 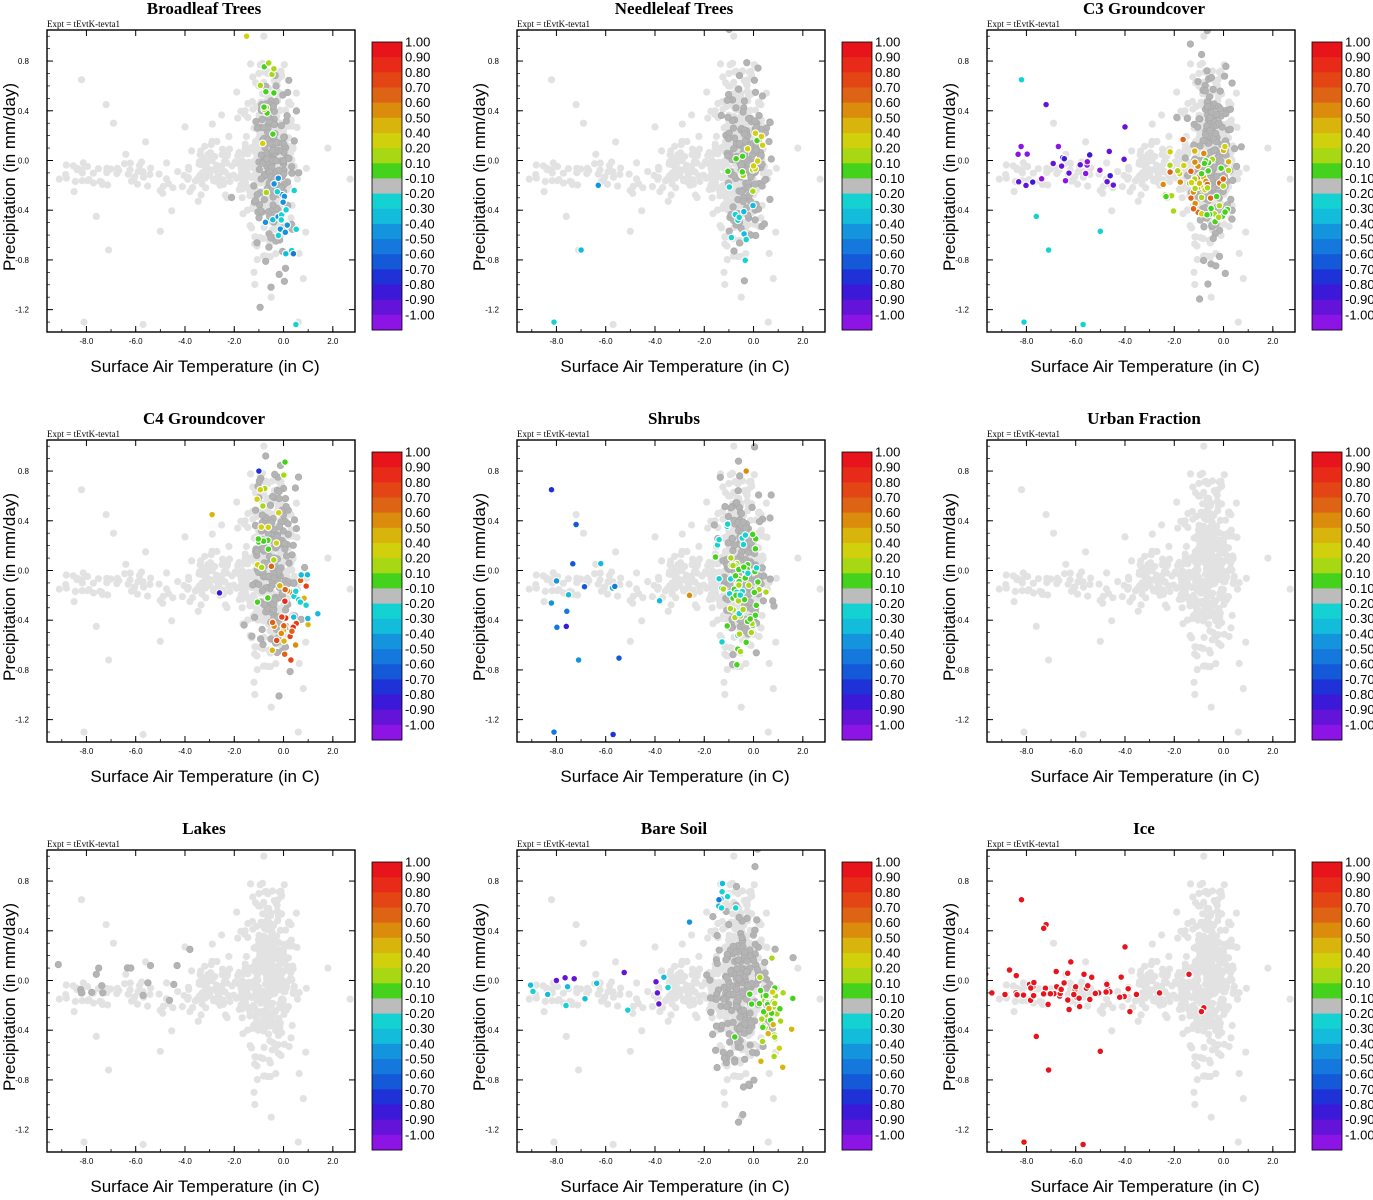 I want to click on colorbar-label: 0.70, so click(x=887, y=497).